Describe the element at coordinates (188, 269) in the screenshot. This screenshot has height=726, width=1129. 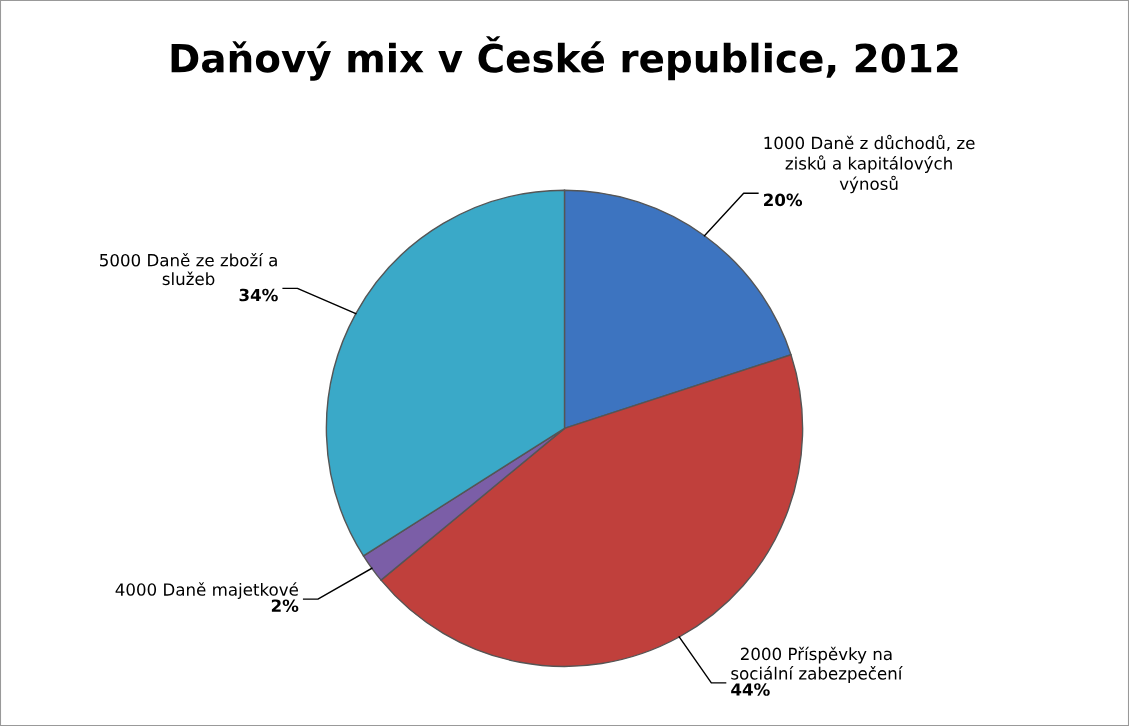
I see `slice-label: 5000 Daně ze zboží a služeb` at that location.